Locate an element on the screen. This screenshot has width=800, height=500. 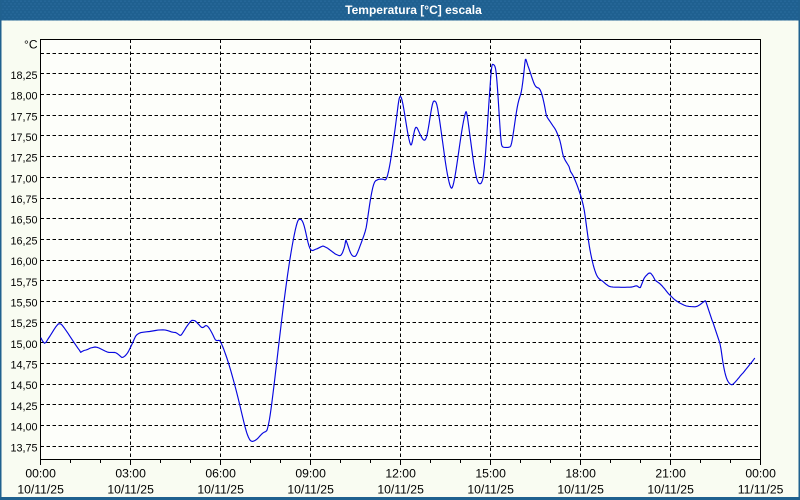
svg-text: 14,00 is located at coordinates (23, 428).